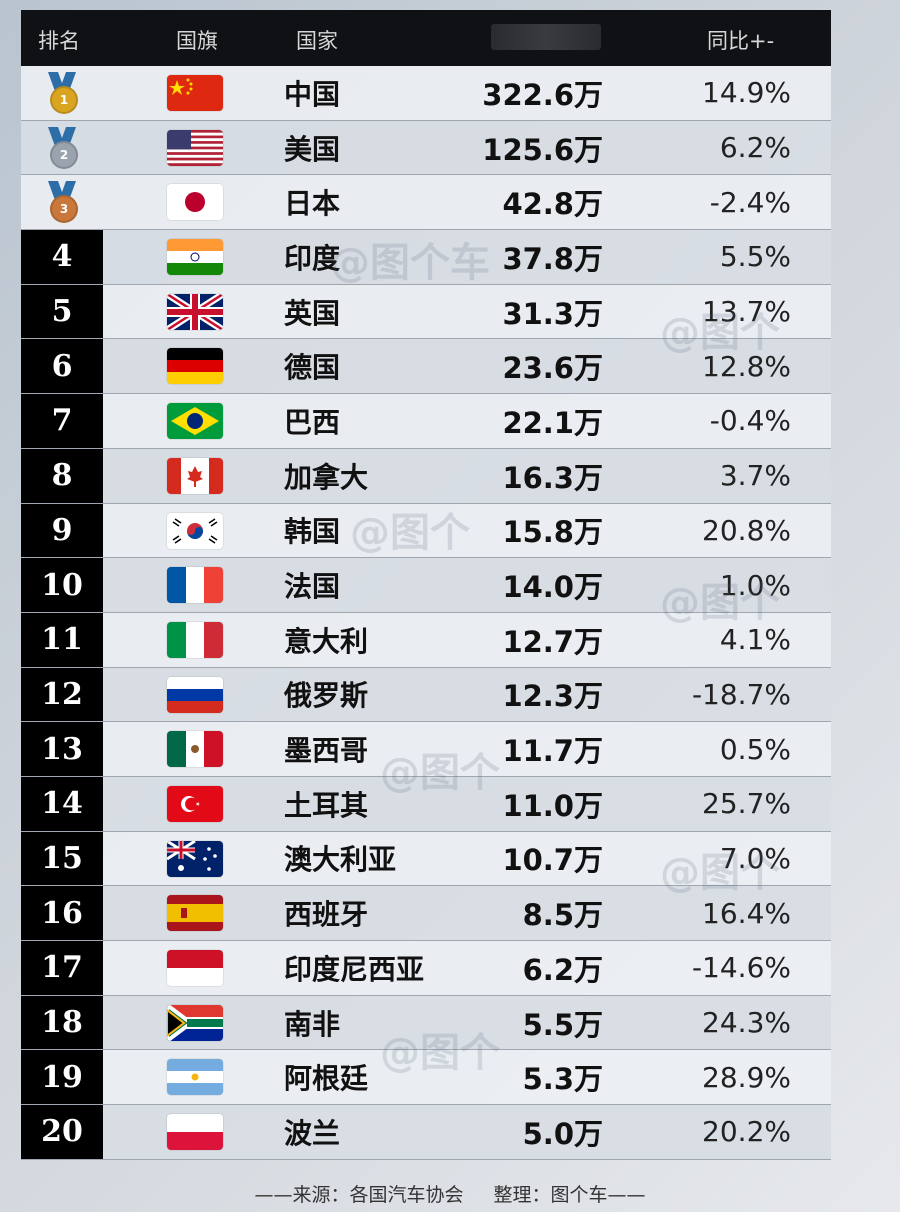 The image size is (900, 1212). What do you see at coordinates (195, 913) in the screenshot?
I see `flag-es-icon` at bounding box center [195, 913].